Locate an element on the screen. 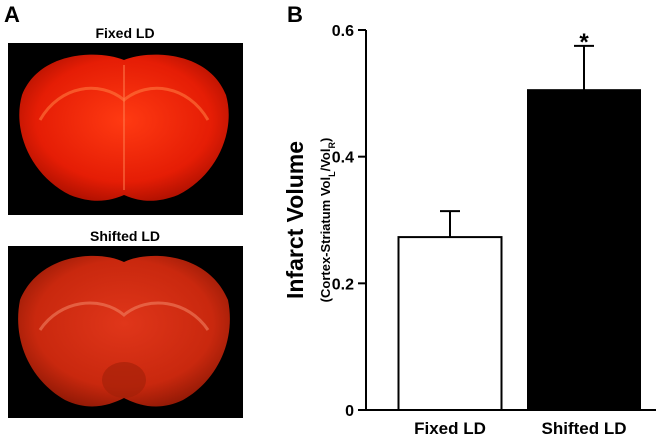 Image resolution: width=656 pixels, height=438 pixels. y-tick-label: 0.6 is located at coordinates (343, 31).